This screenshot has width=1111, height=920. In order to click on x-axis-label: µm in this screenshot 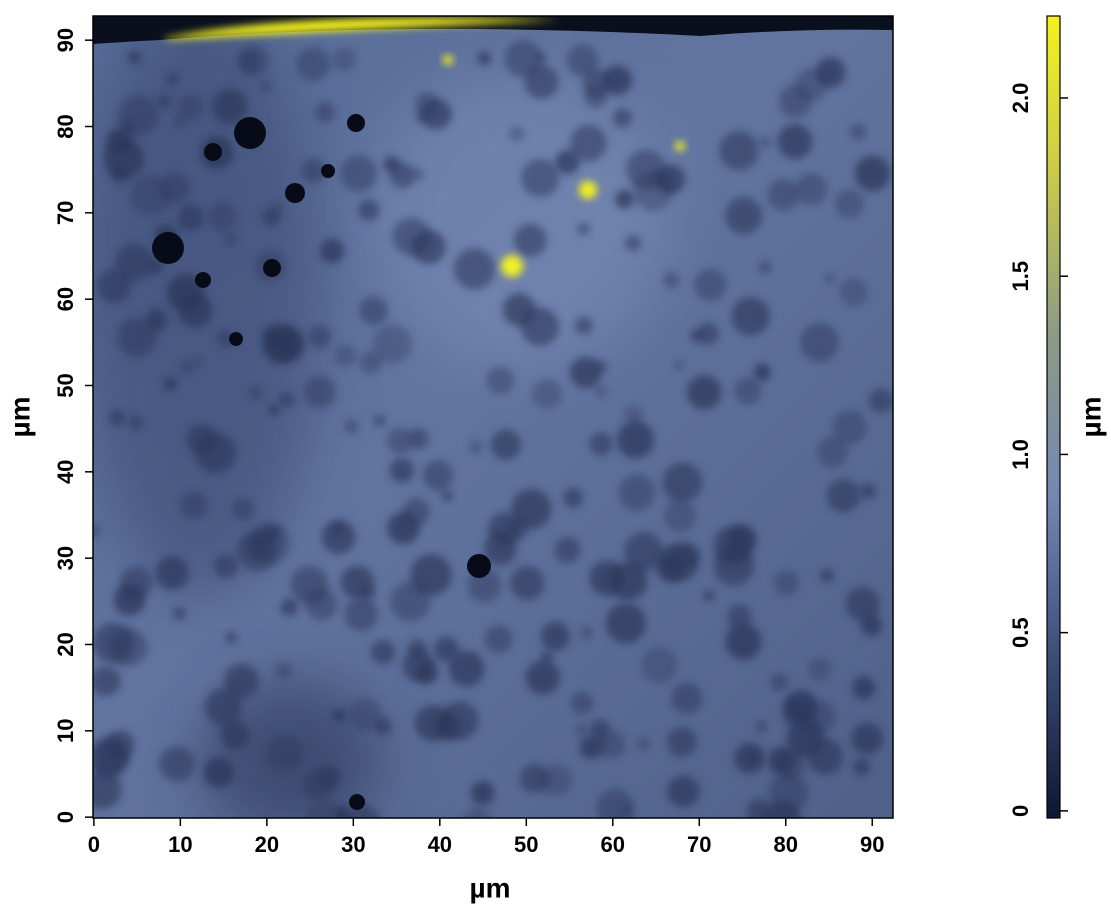, I will do `click(489, 887)`.